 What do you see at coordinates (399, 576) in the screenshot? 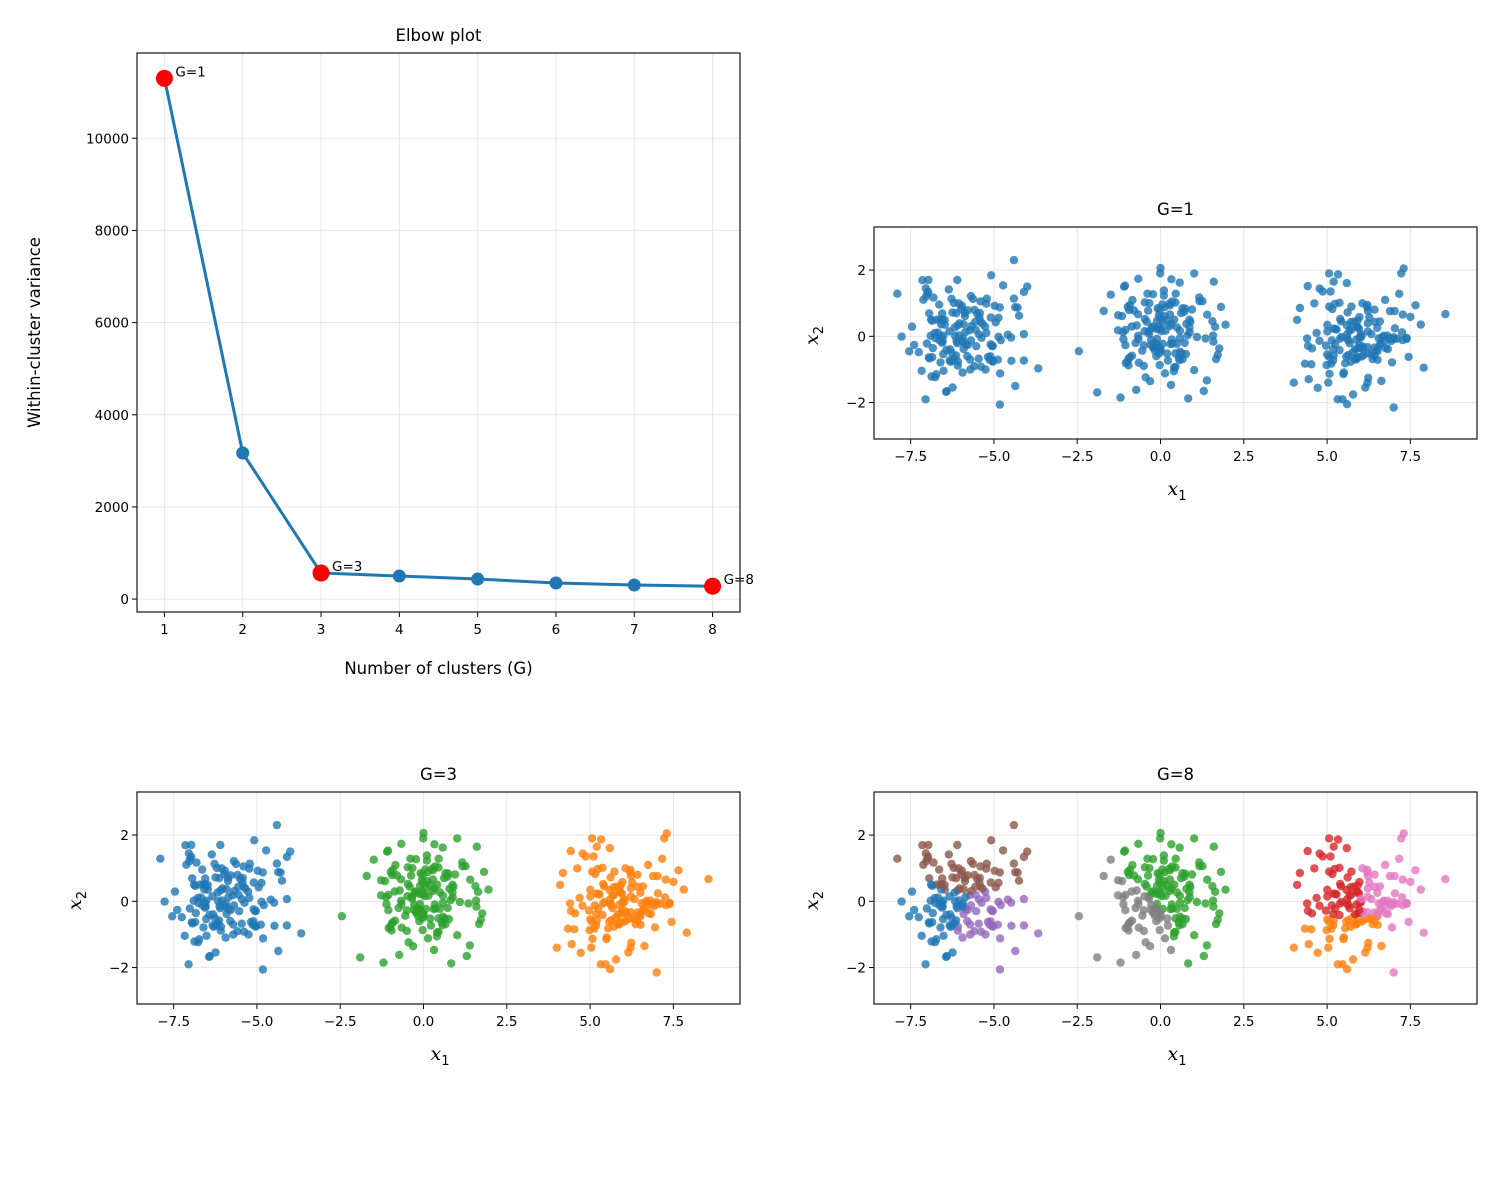
I see `data-point-g4` at bounding box center [399, 576].